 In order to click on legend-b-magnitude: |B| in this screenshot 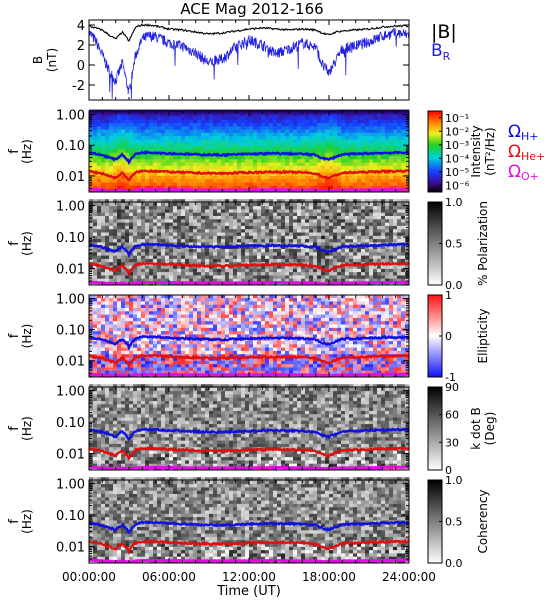, I will do `click(444, 32)`.